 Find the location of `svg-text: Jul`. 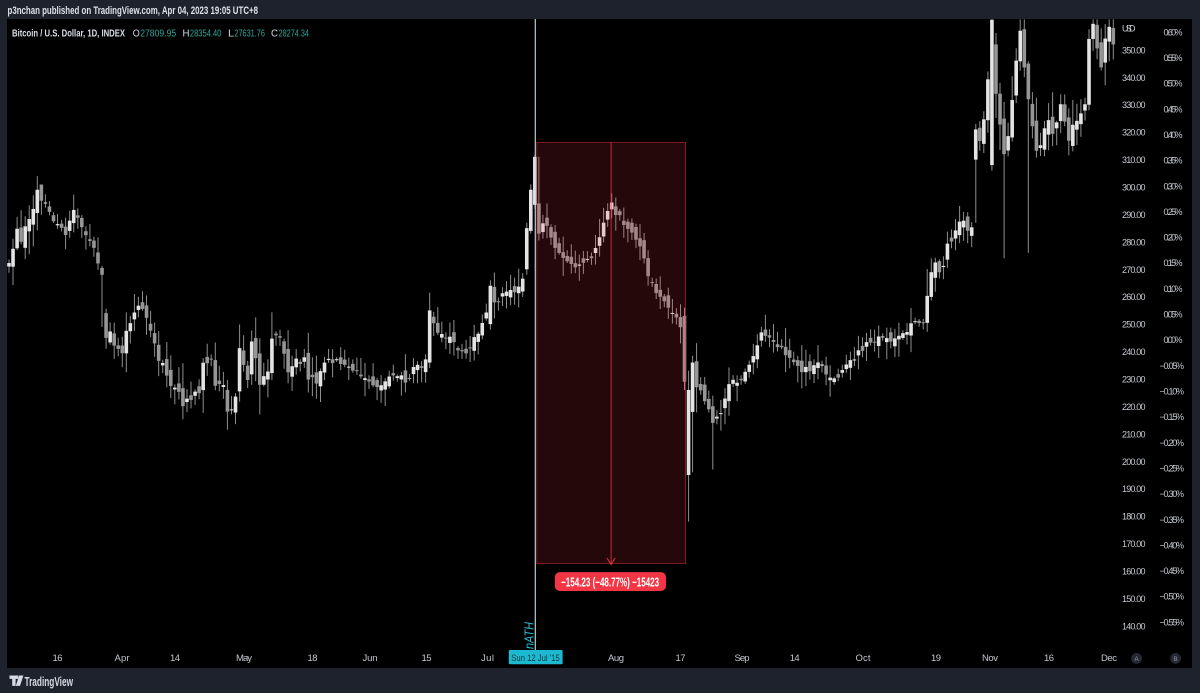

svg-text: Jul is located at coordinates (487, 658).